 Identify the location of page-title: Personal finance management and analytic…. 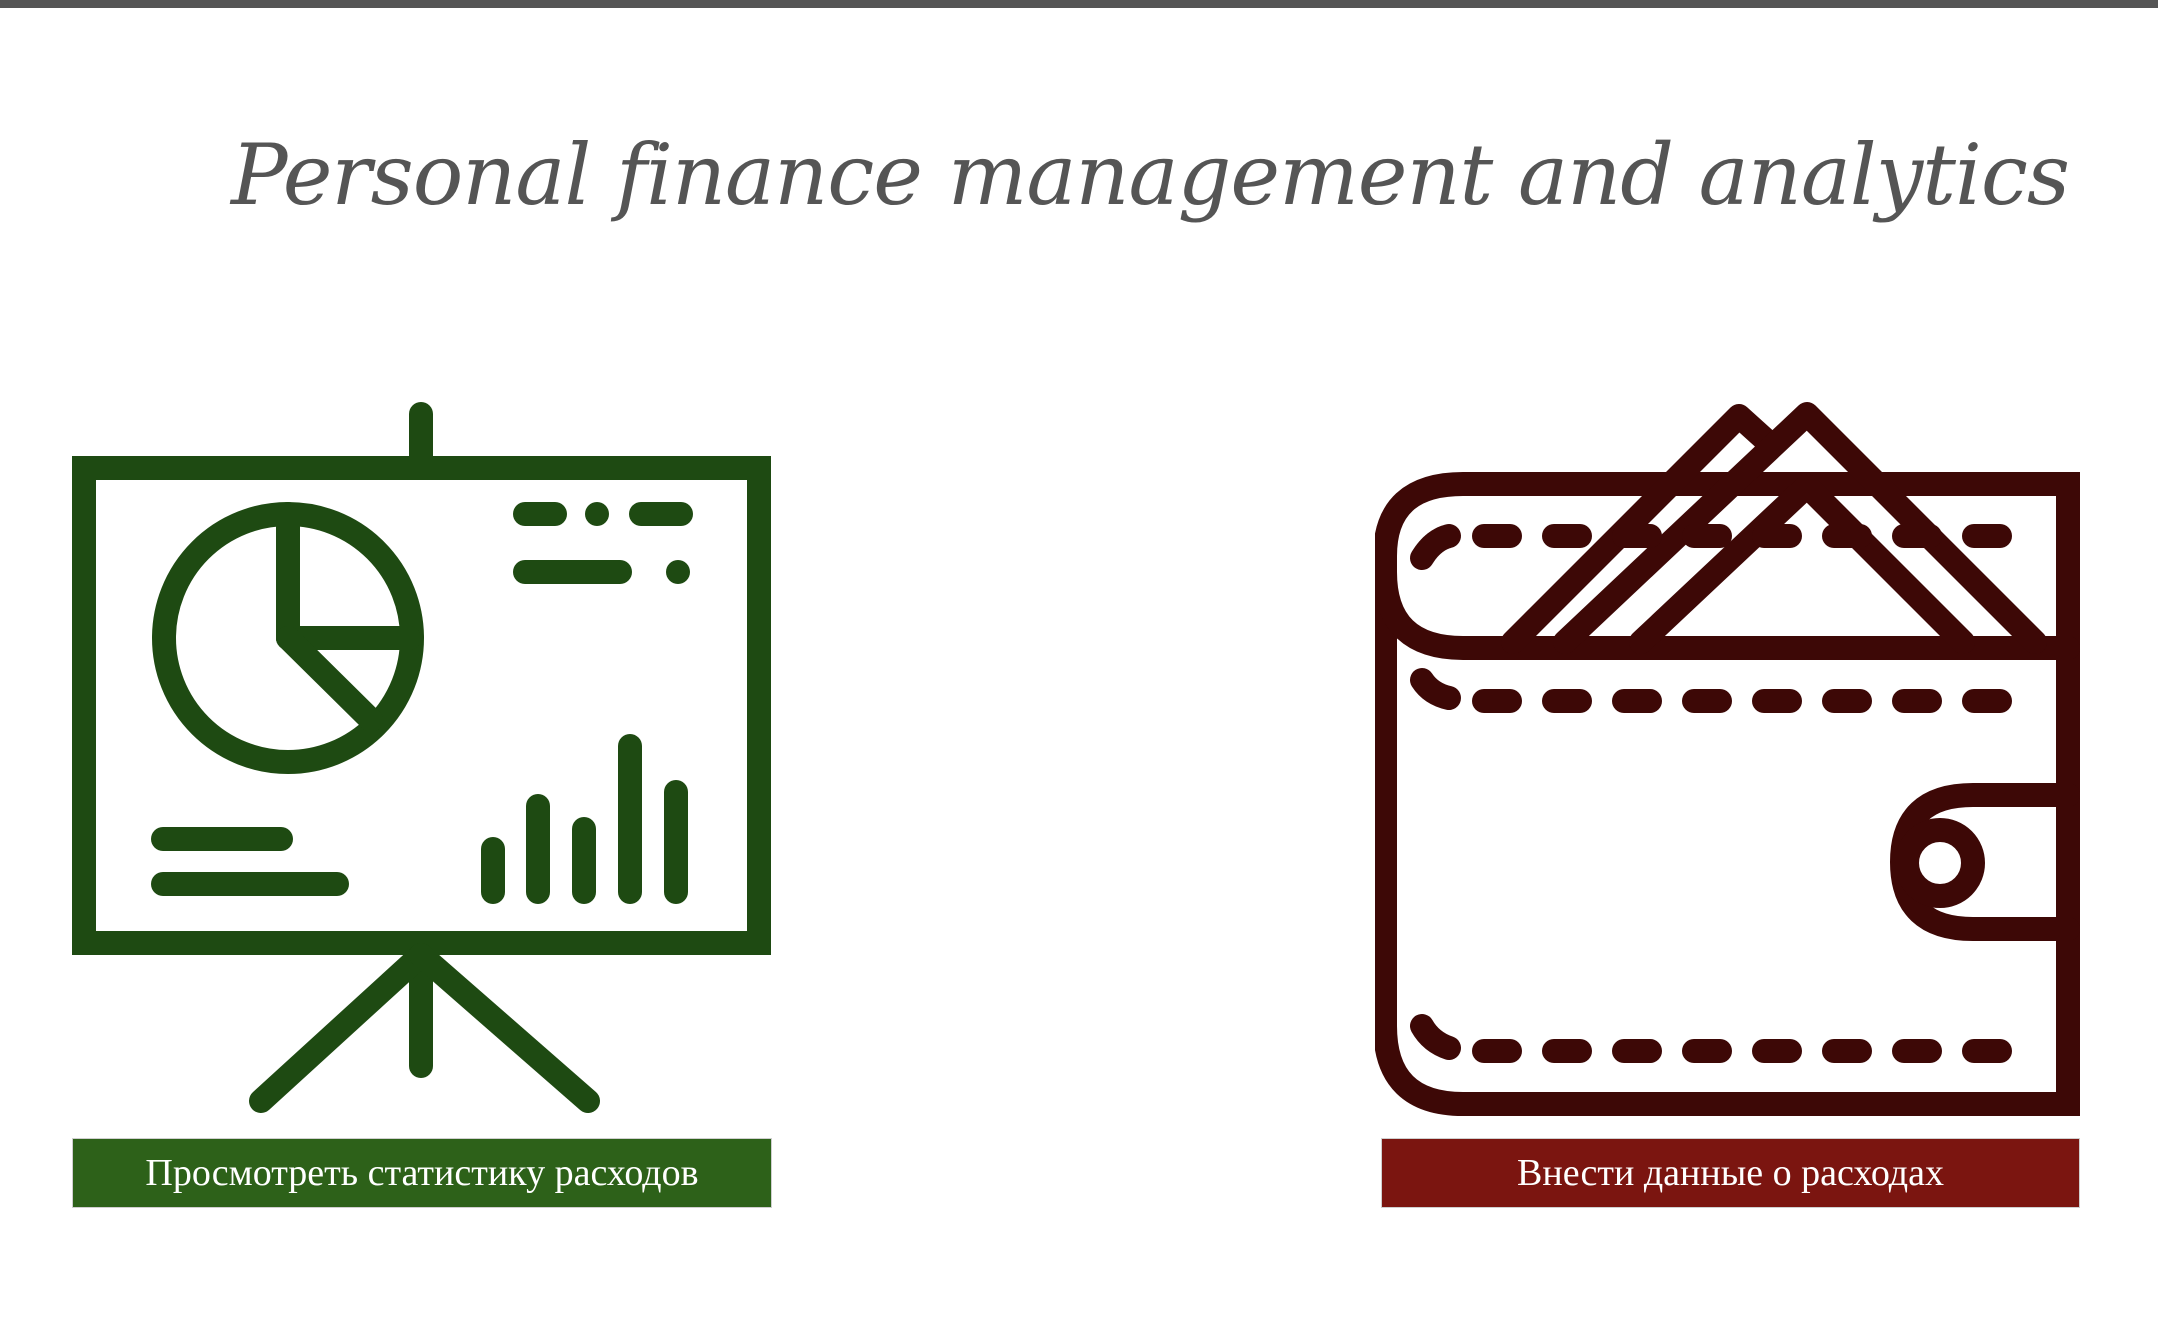
(1150, 175).